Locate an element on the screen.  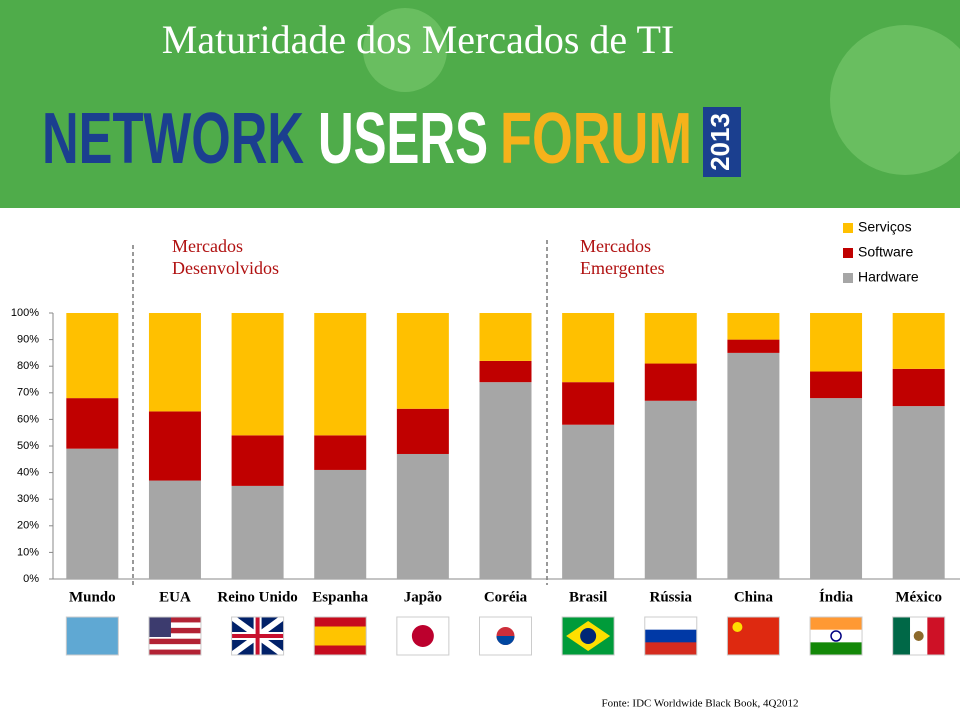
flag-star is located at coordinates (737, 627).